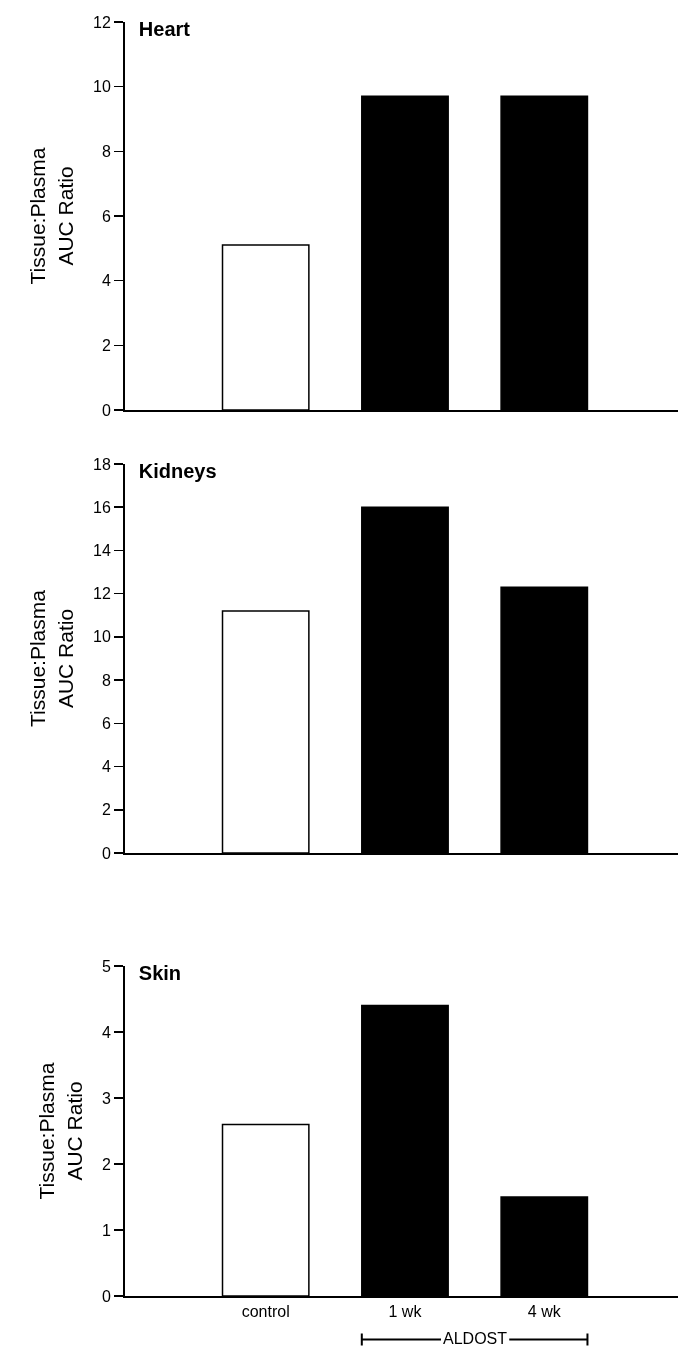 The image size is (678, 1355). I want to click on y-tick-label: 14, so click(102, 551).